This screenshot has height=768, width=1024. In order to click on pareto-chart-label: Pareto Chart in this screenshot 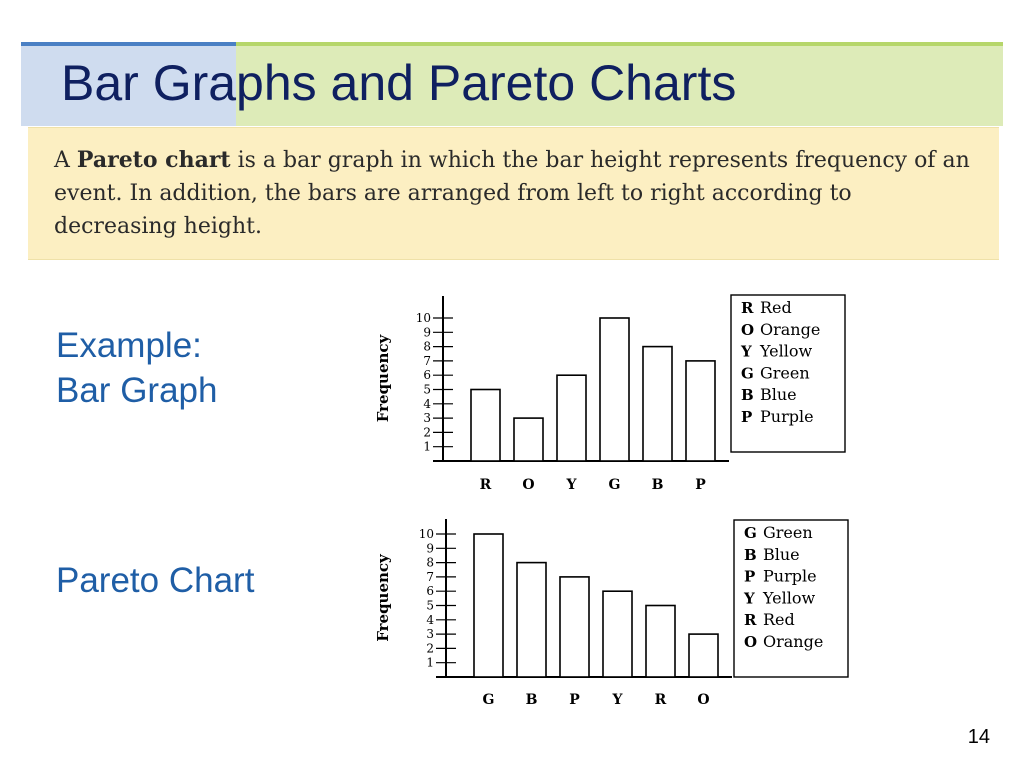, I will do `click(155, 580)`.